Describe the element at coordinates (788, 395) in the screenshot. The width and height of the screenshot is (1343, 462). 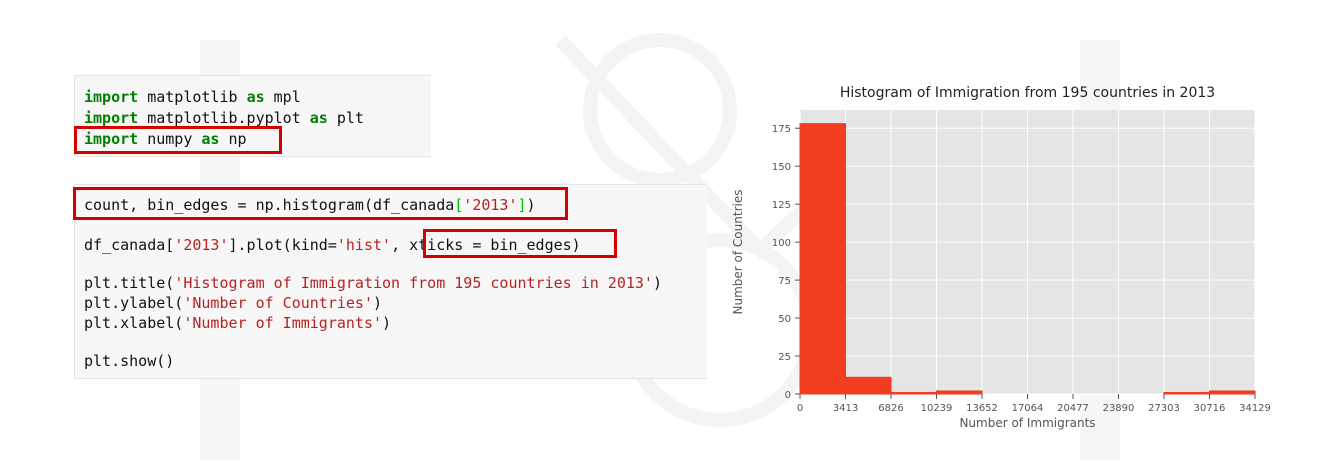
I see `y-tick-label: 0` at that location.